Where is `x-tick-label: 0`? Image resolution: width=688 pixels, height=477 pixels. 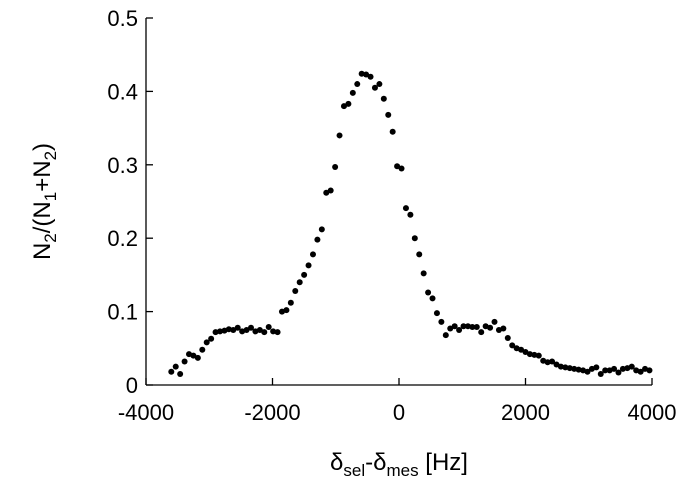 x-tick-label: 0 is located at coordinates (399, 412).